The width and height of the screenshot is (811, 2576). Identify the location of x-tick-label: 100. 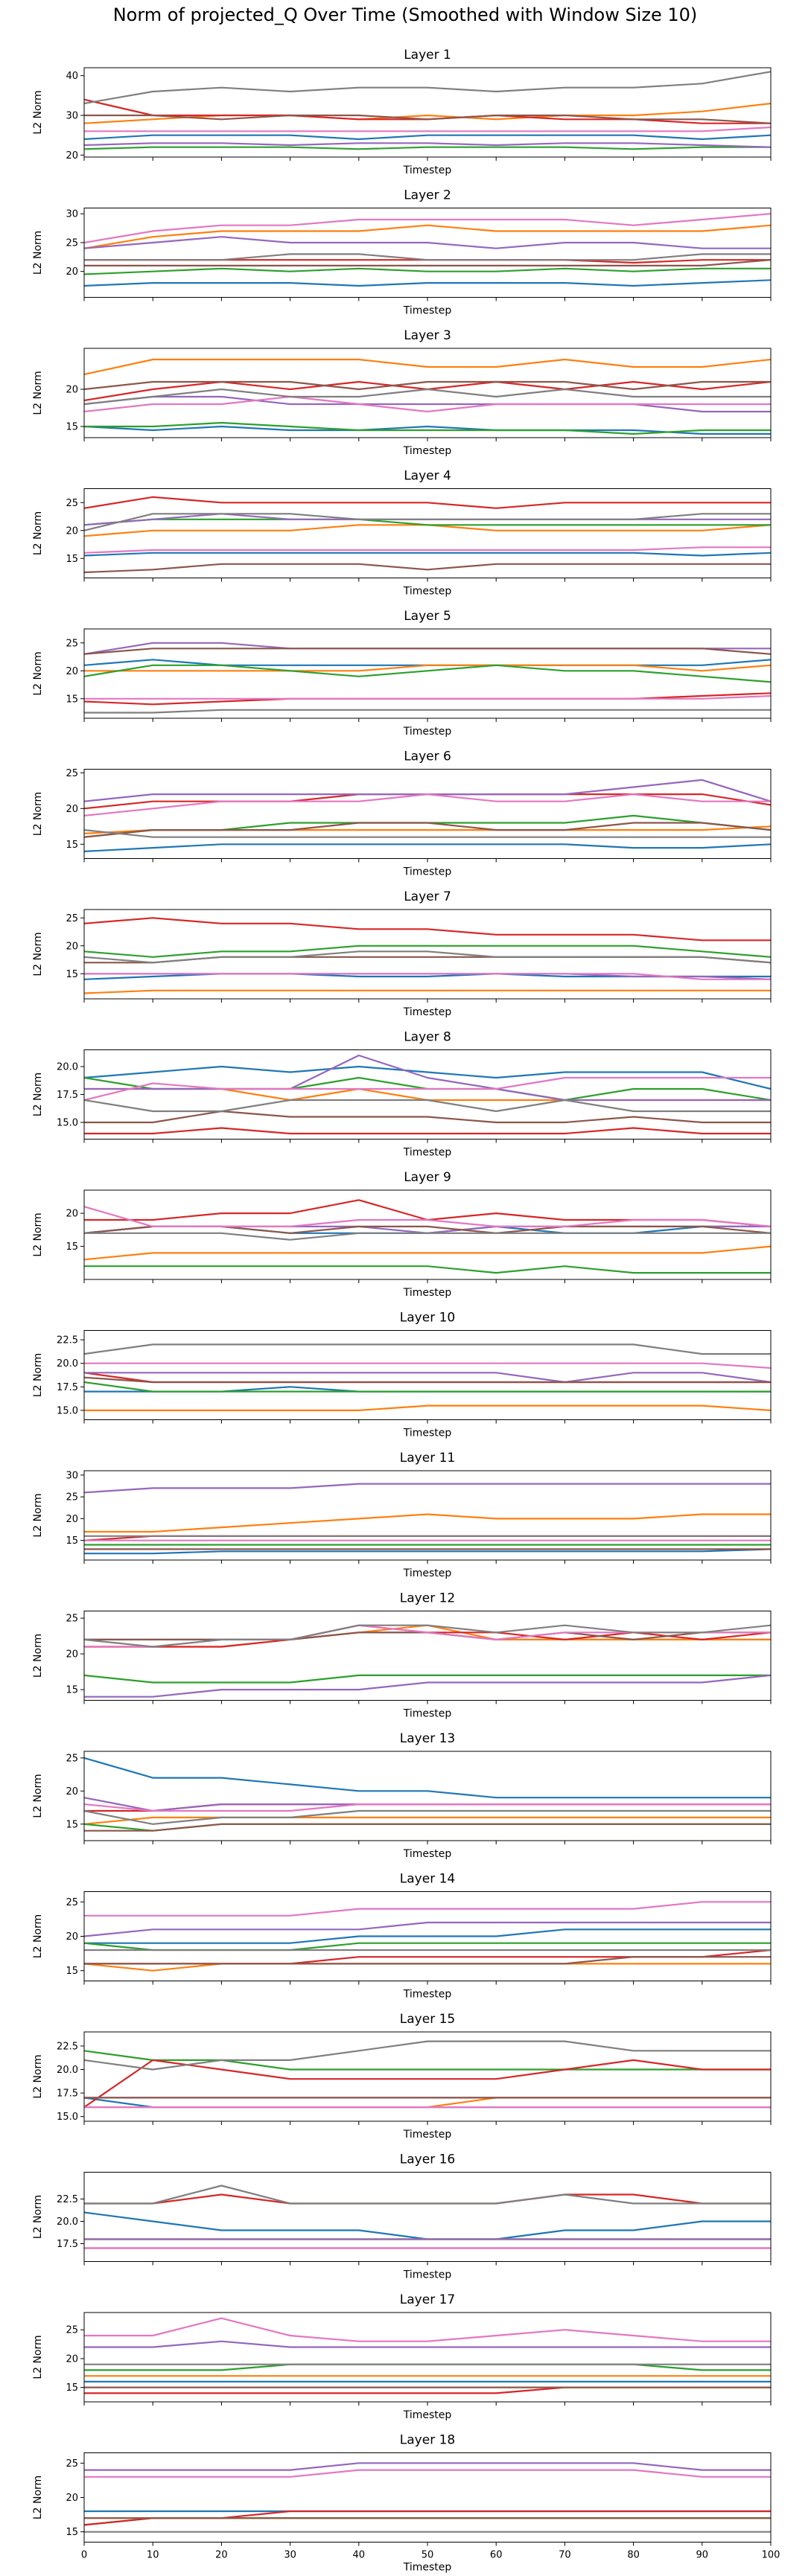
(771, 2555).